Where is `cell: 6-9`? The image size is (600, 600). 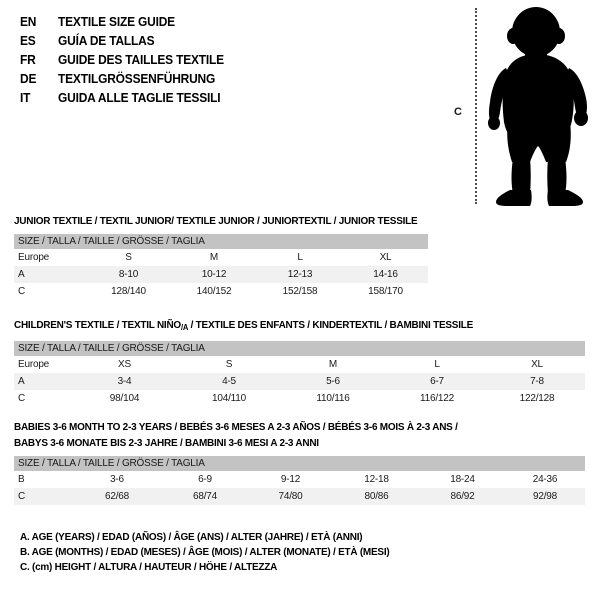 cell: 6-9 is located at coordinates (205, 479).